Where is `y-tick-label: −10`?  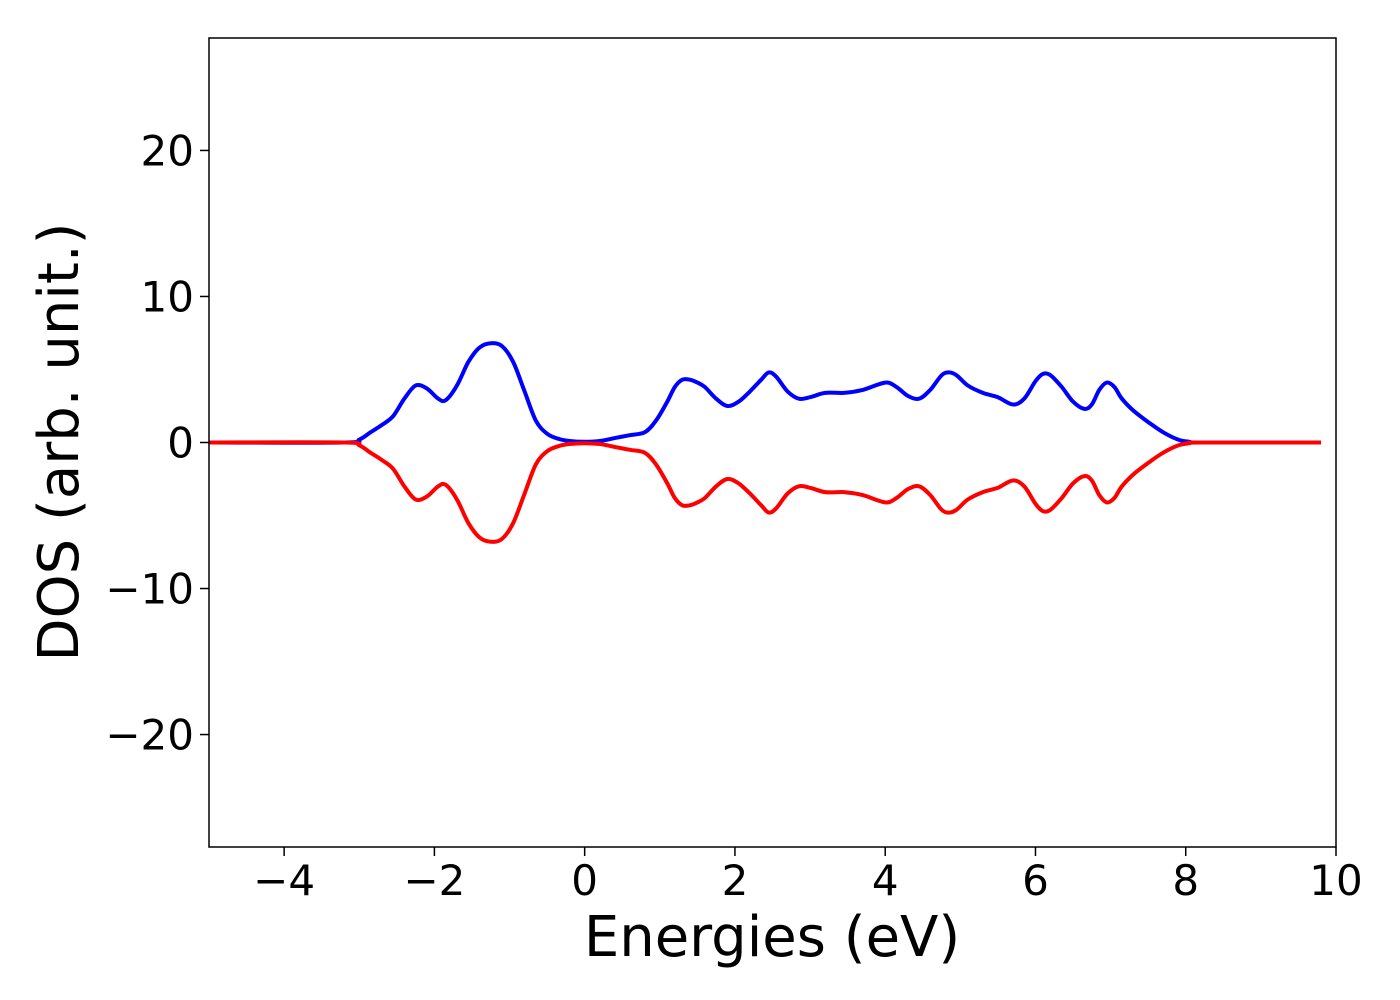 y-tick-label: −10 is located at coordinates (149, 589).